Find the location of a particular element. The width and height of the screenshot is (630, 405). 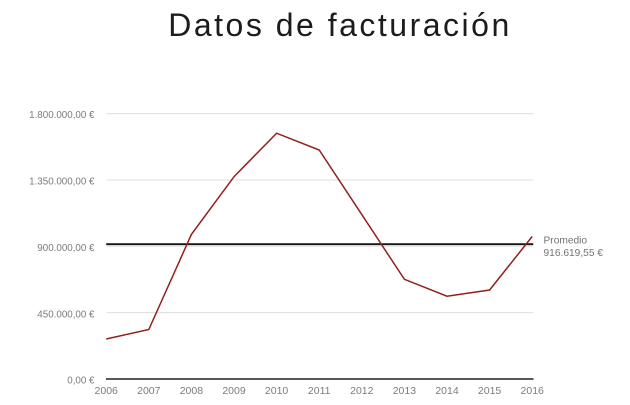

svg-text: 2010 is located at coordinates (277, 391).